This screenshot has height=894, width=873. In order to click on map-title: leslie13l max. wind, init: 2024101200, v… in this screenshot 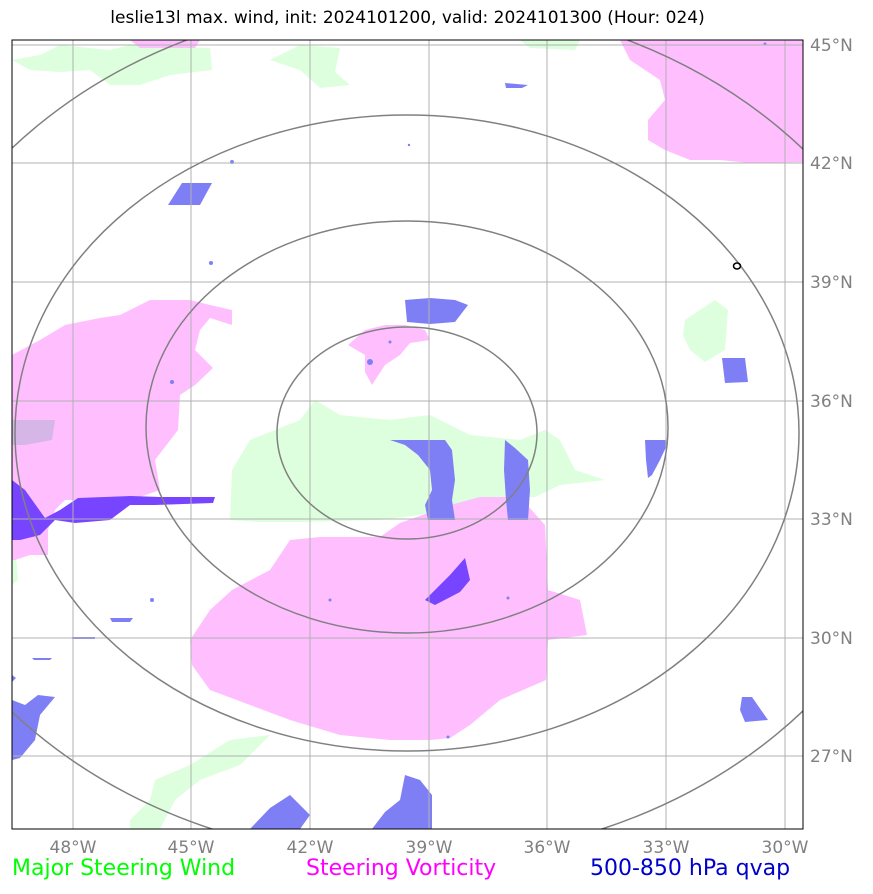, I will do `click(407, 18)`.